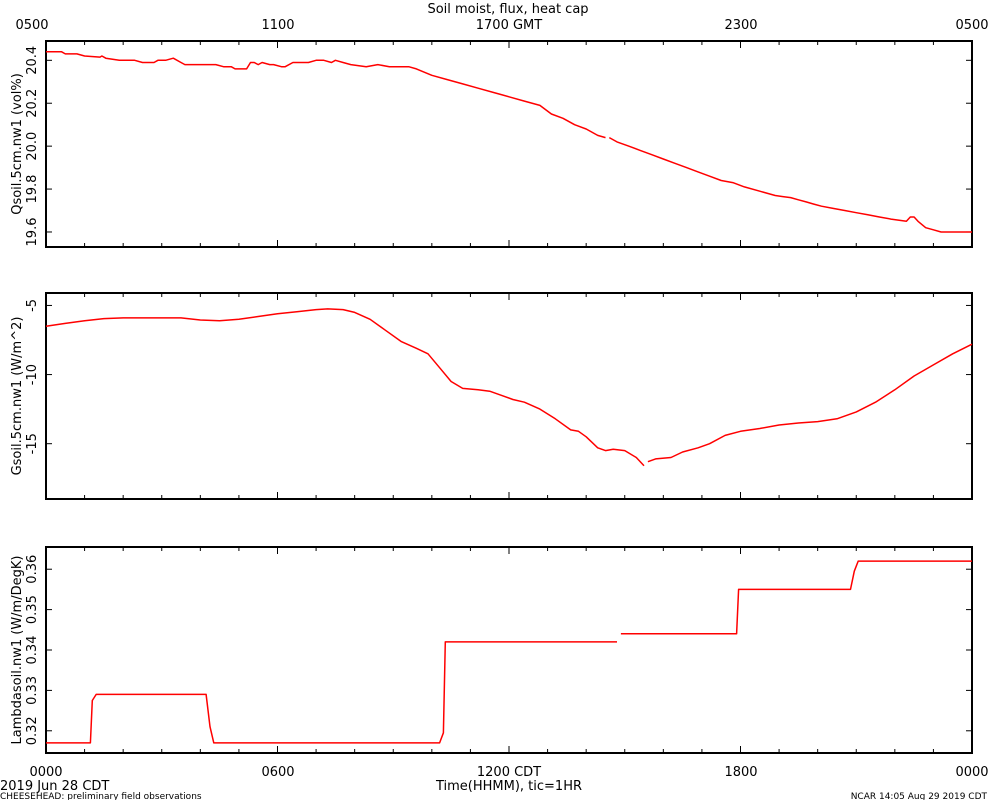 The width and height of the screenshot is (1000, 800). I want to click on y-tick-label: 0.36, so click(32, 569).